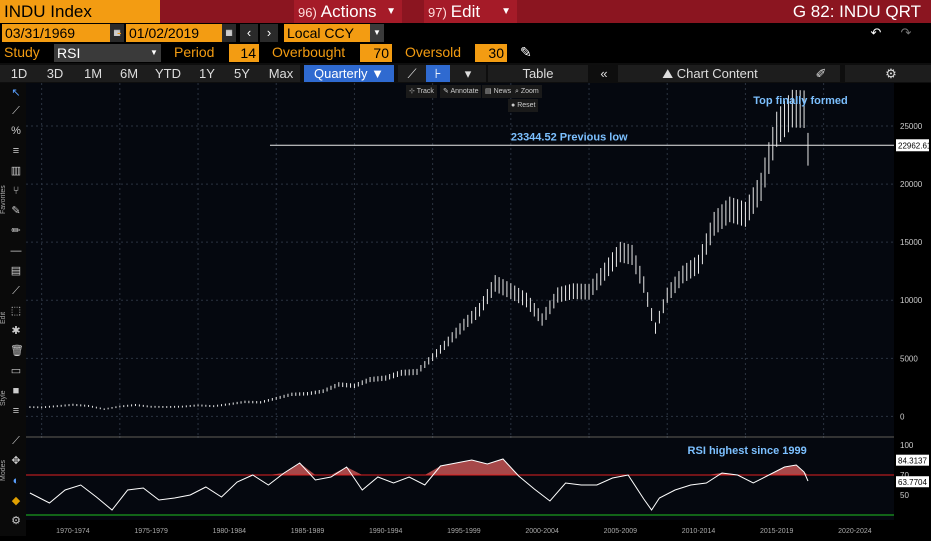 This screenshot has width=931, height=541. I want to click on rsi-current-bg, so click(912, 482).